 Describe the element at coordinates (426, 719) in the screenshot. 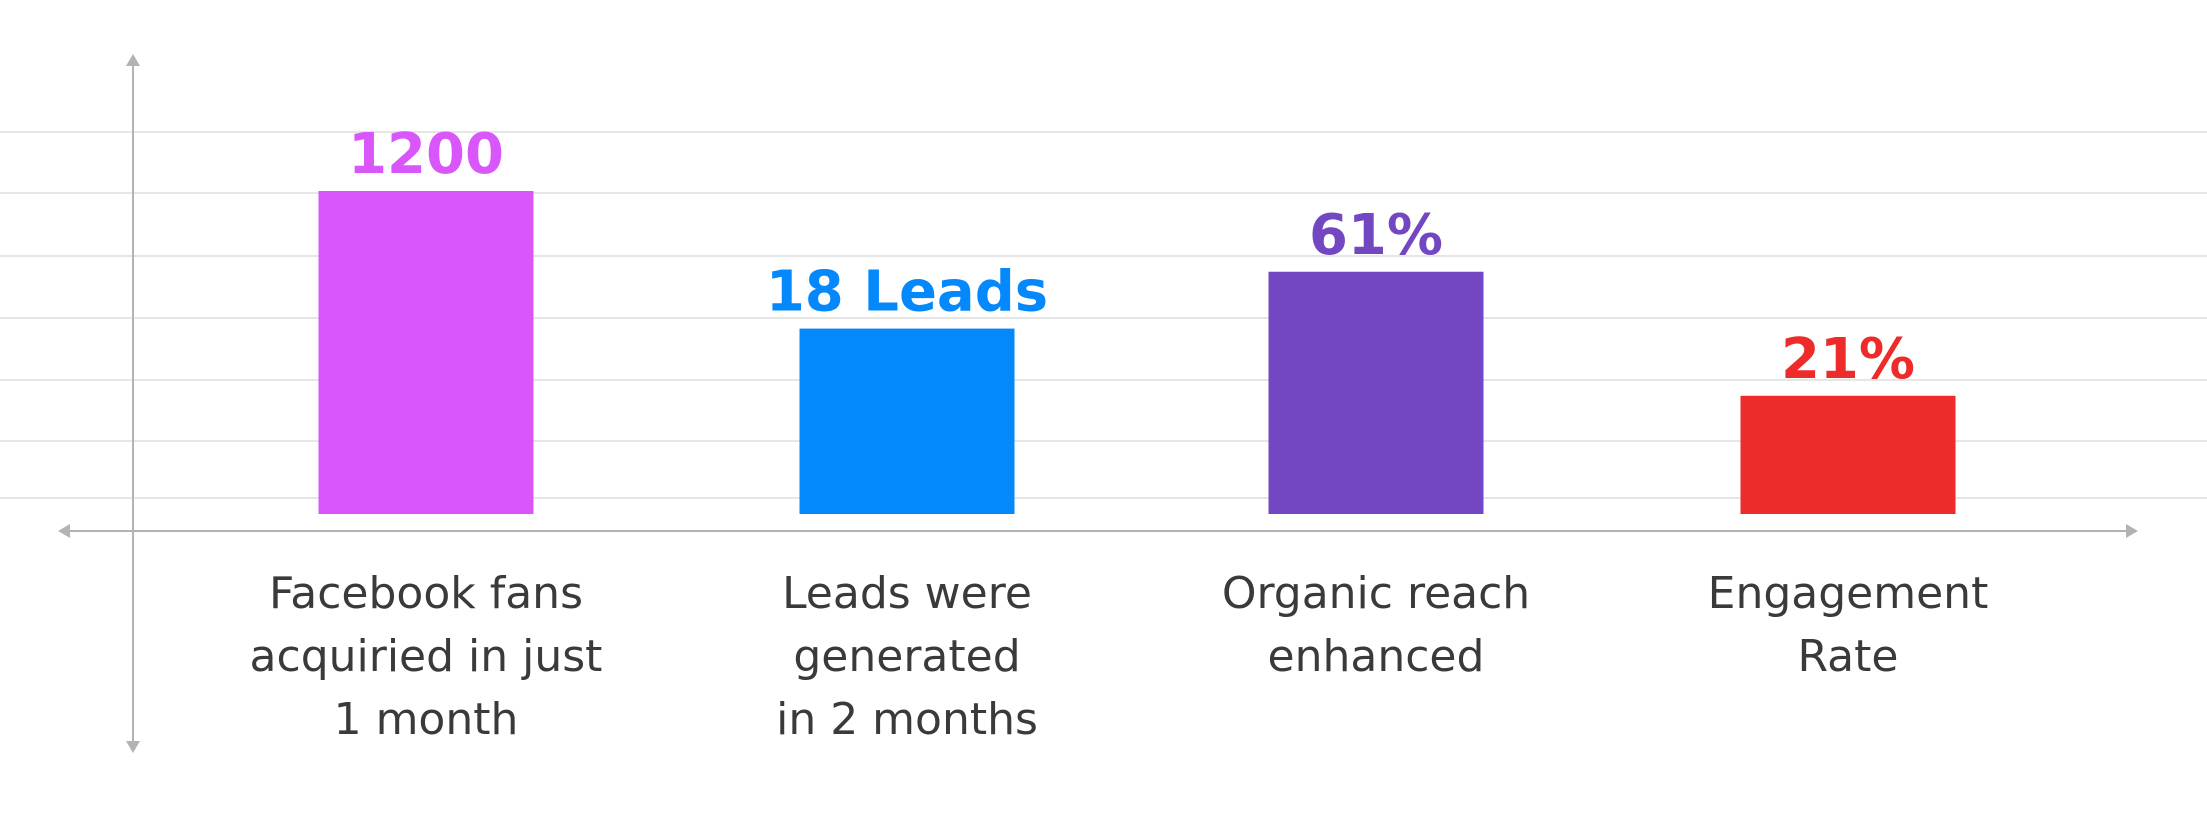

I see `category-label-line: 1 month` at that location.